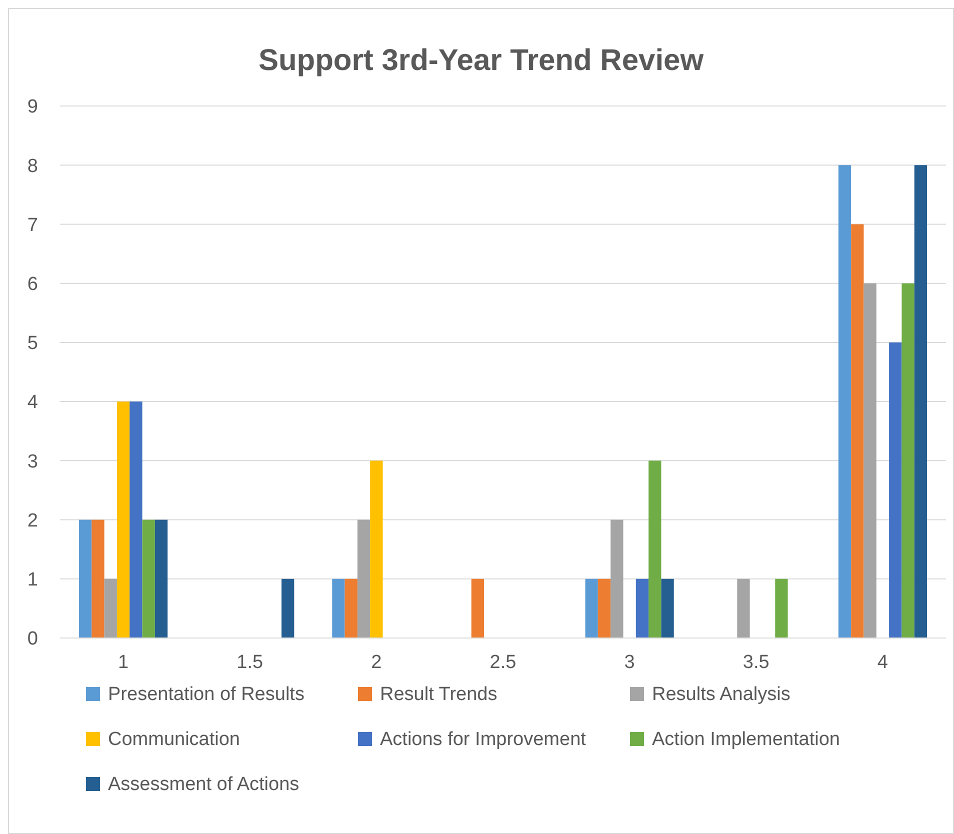 This screenshot has height=834, width=954. I want to click on x-tick-label: 3, so click(629, 662).